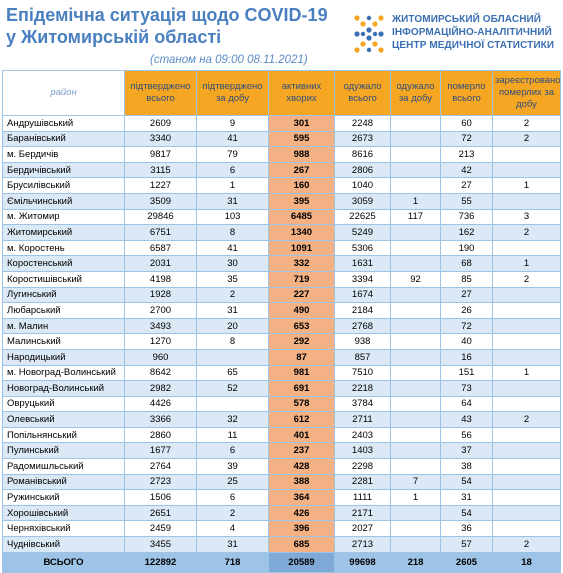 The width and height of the screenshot is (563, 573). I want to click on confirmed-total-cell: 1506, so click(160, 497).